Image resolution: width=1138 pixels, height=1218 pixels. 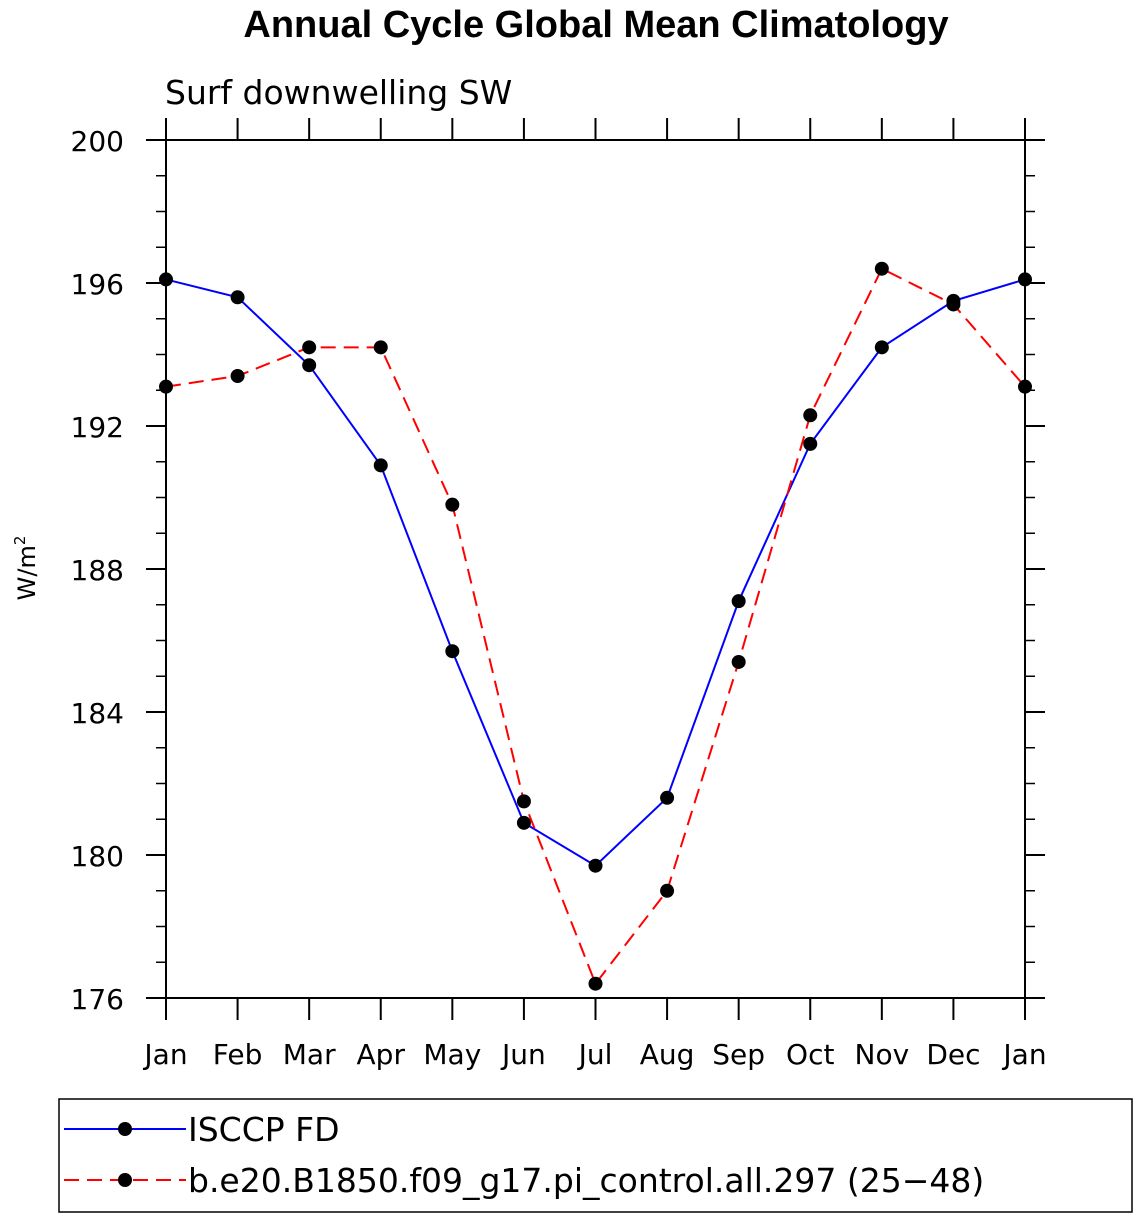 I want to click on x-tick-label: Mar, so click(x=309, y=1054).